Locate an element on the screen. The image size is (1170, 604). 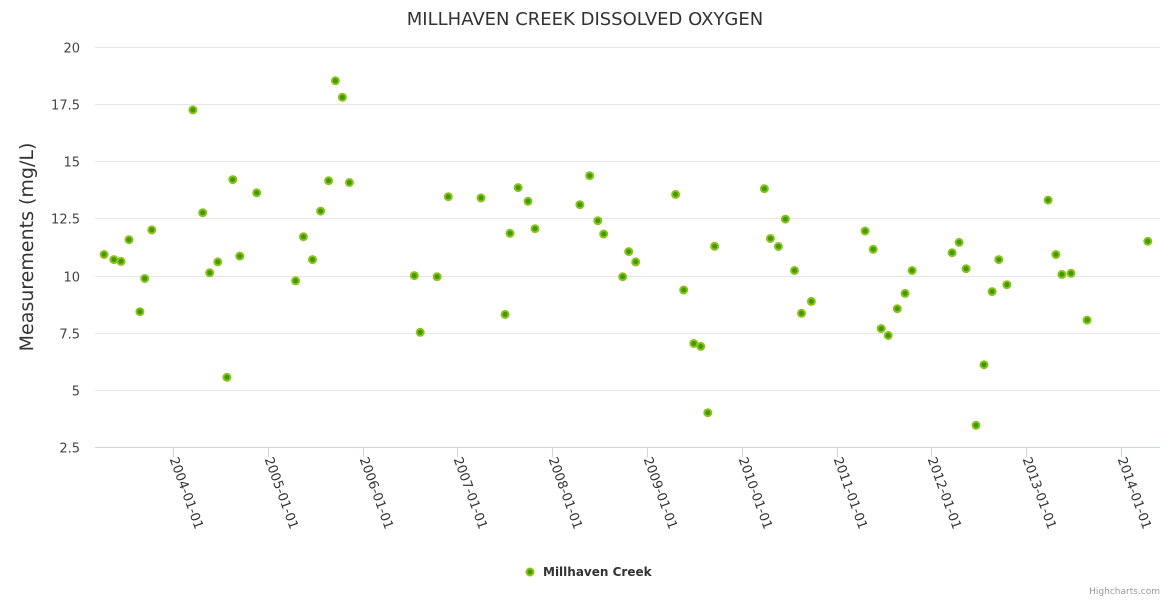
x-tick-label: 2012-01-01 is located at coordinates (944, 493).